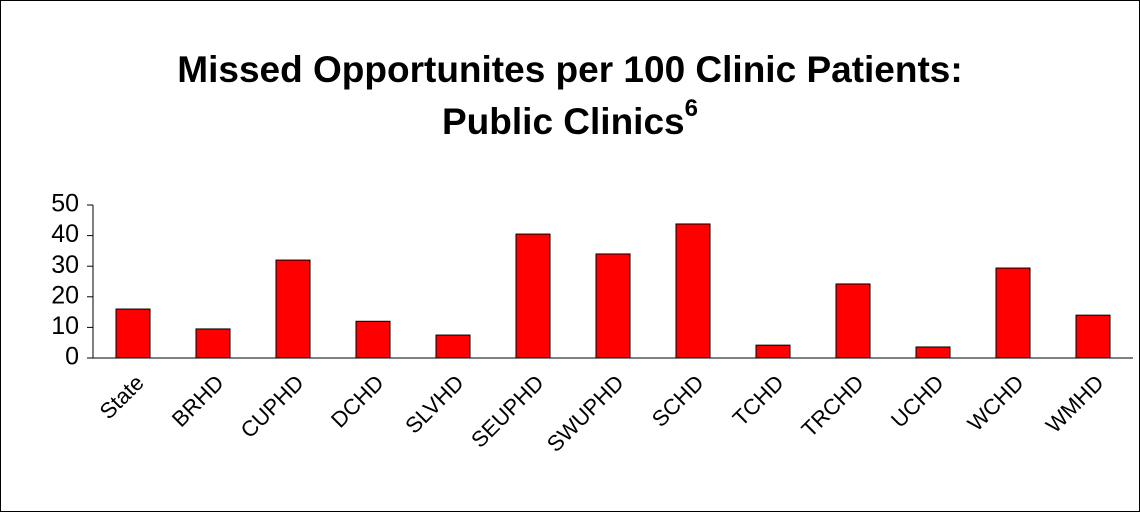  I want to click on y-tick-label: 40, so click(65, 234).